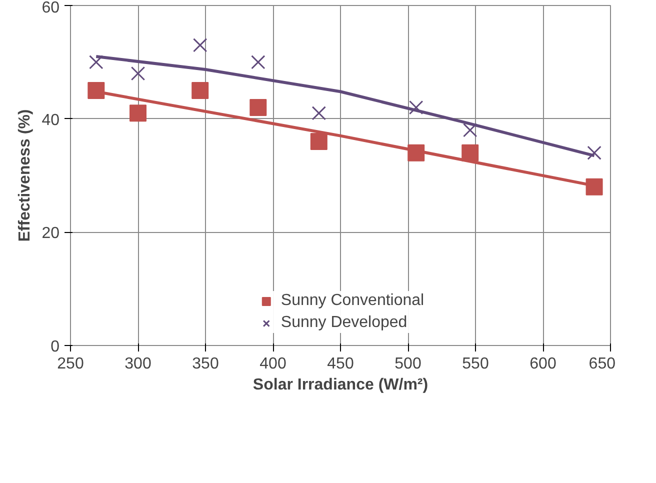 The image size is (656, 483). What do you see at coordinates (273, 364) in the screenshot?
I see `x-tick-label: 400` at bounding box center [273, 364].